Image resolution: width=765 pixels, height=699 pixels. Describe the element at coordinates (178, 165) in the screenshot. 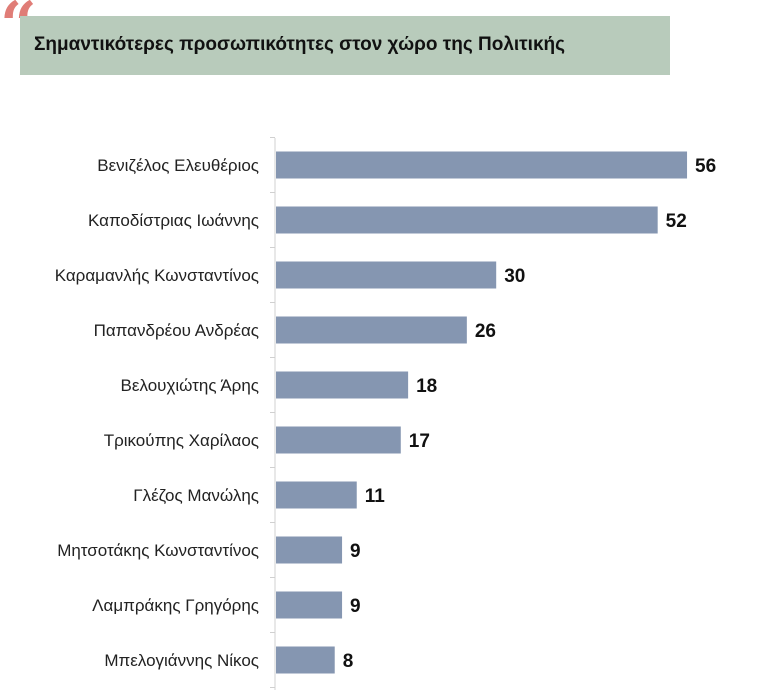

I see `category-label: Βενιζέλος Ελευθέριος` at that location.